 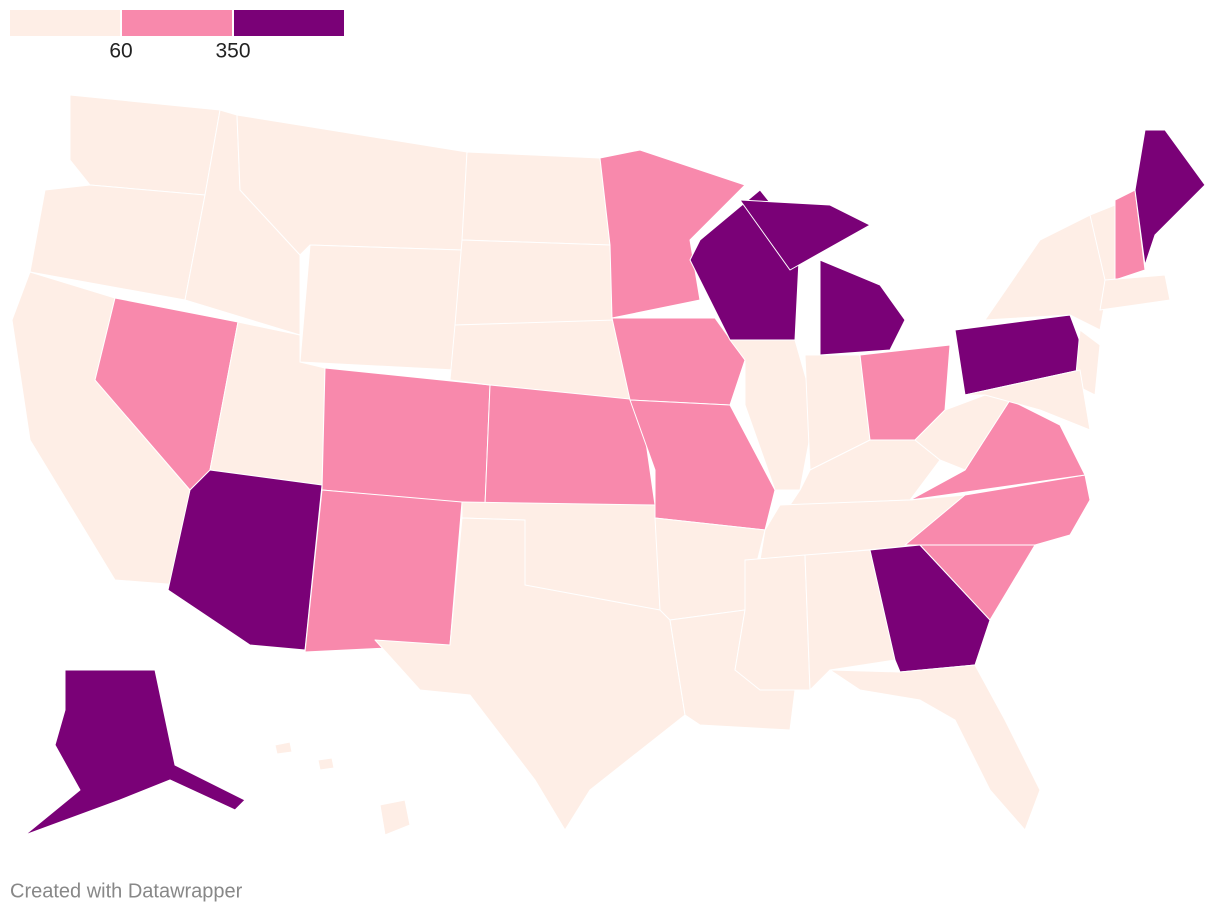 I want to click on footer: Created with Datawrapper, so click(x=126, y=891).